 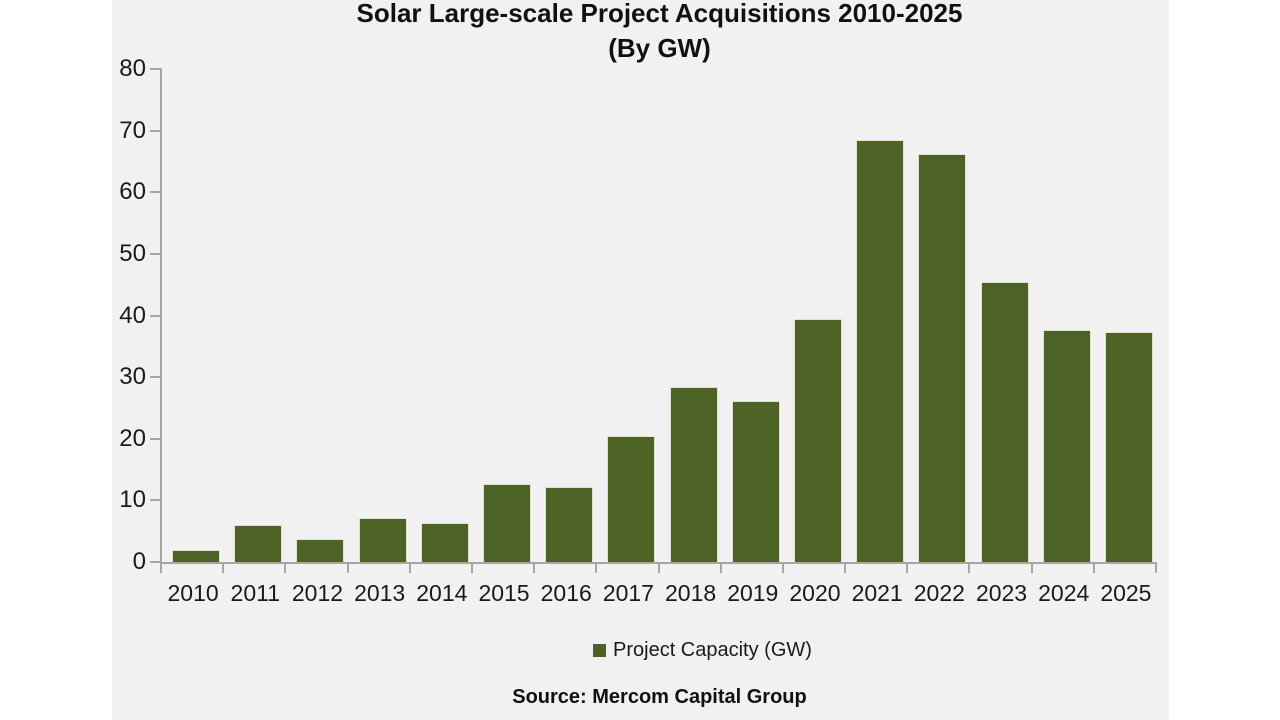 What do you see at coordinates (1066, 446) in the screenshot?
I see `bar-2024` at bounding box center [1066, 446].